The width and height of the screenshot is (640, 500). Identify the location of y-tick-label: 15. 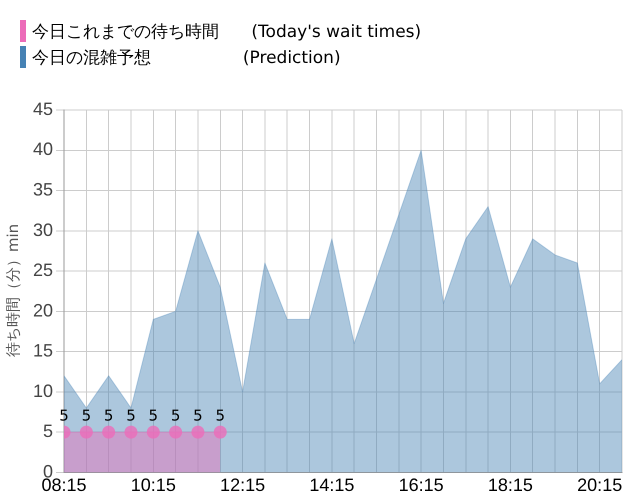
(43, 350).